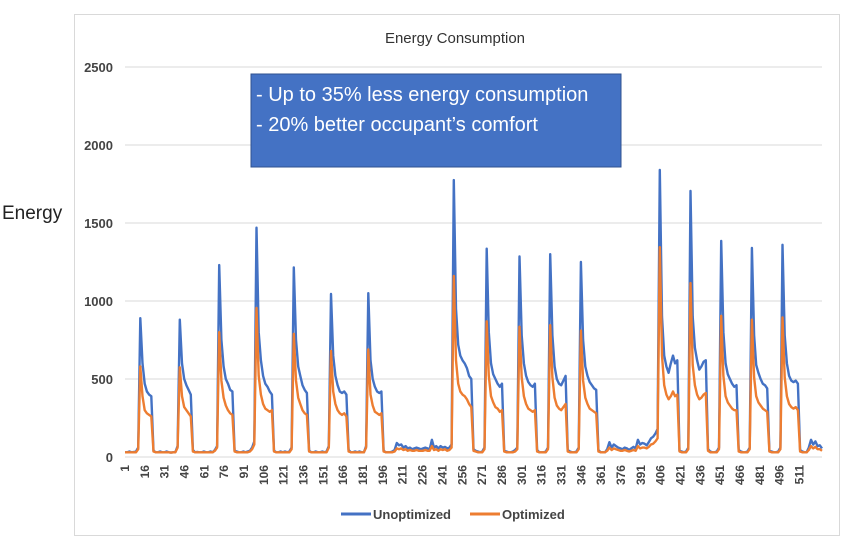  I want to click on x-tick-label: 226, so click(423, 475).